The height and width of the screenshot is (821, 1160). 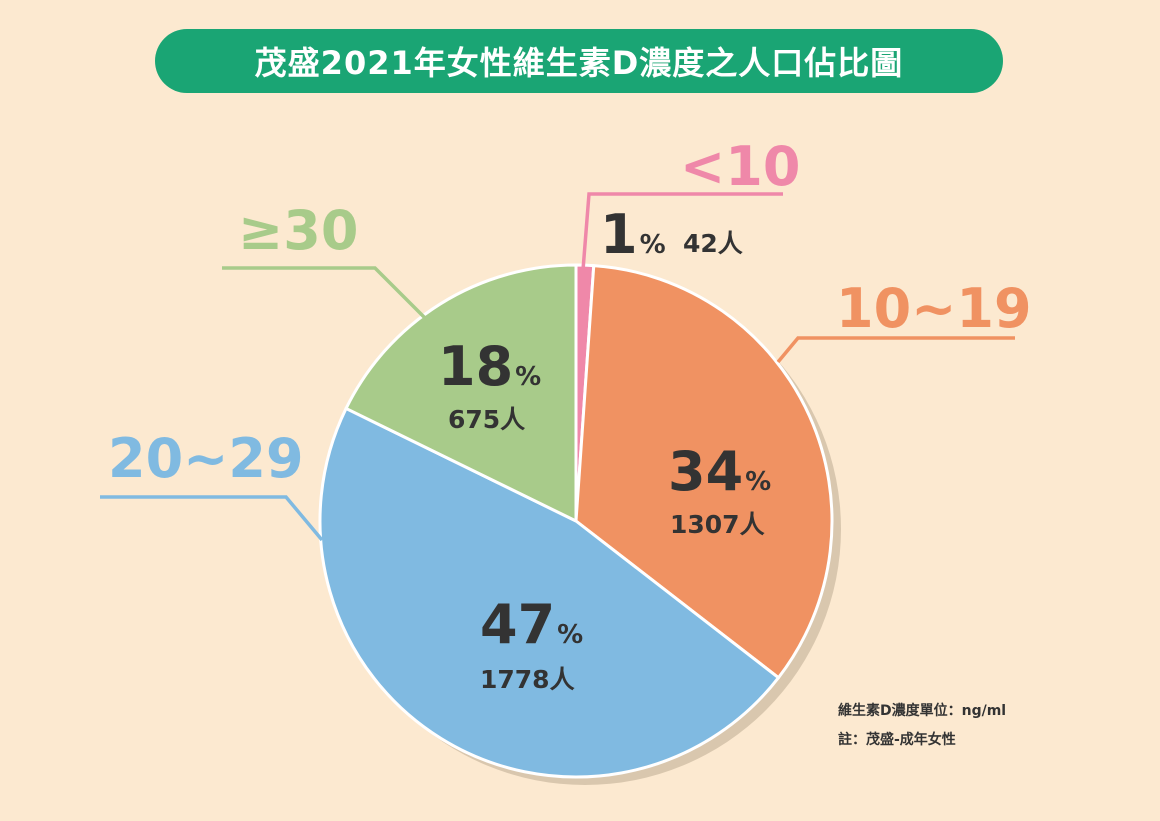 What do you see at coordinates (633, 234) in the screenshot?
I see `percent-label-lt10: 1%` at bounding box center [633, 234].